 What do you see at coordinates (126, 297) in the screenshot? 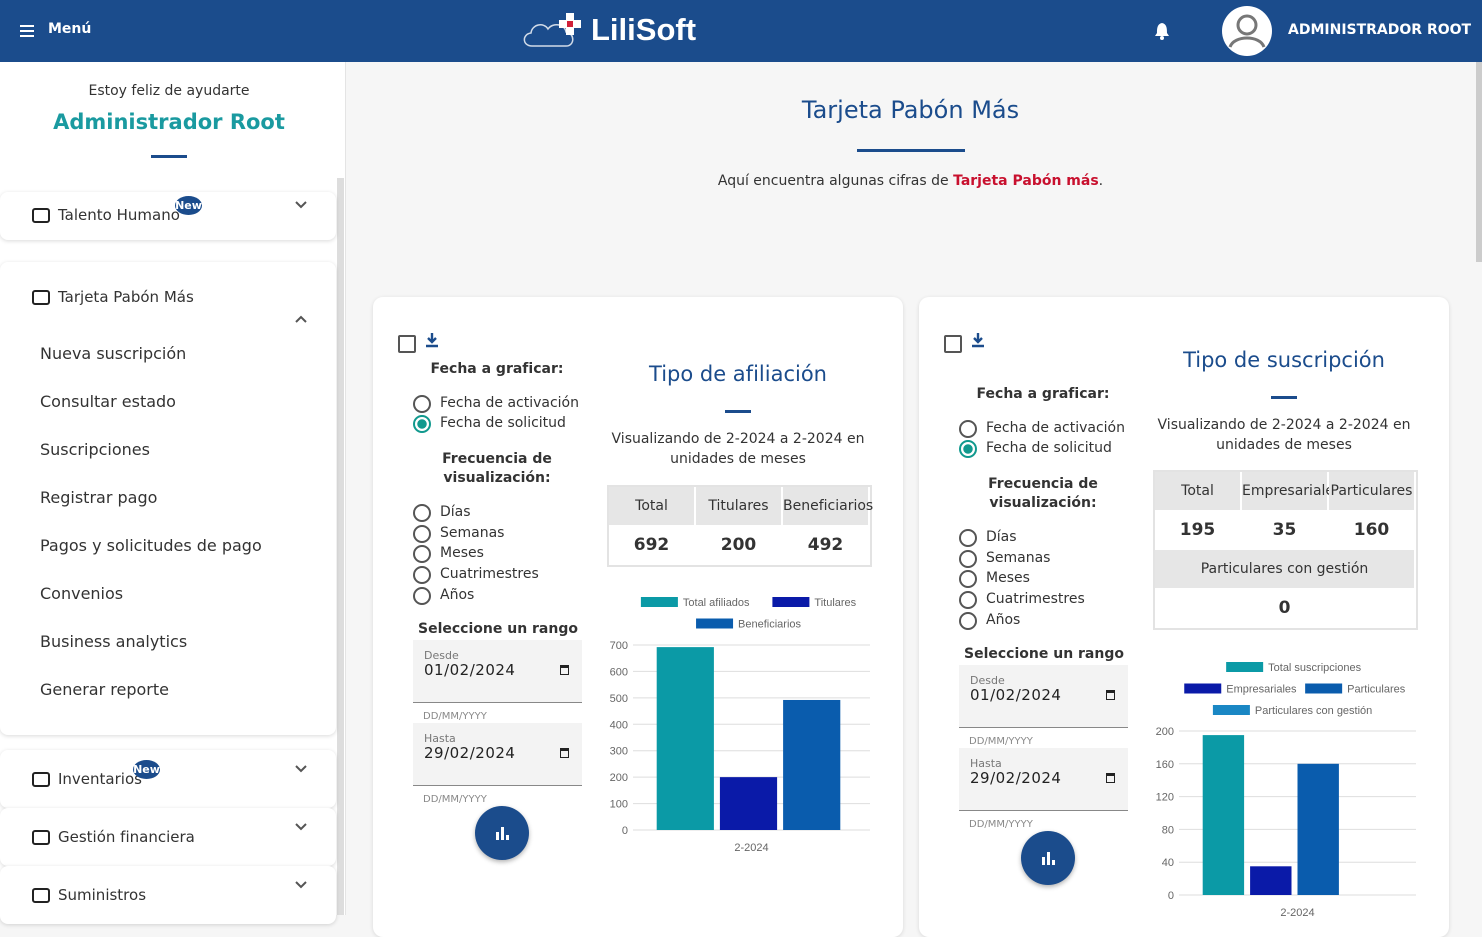
I see `section-label: Tarjeta Pabón Más` at bounding box center [126, 297].